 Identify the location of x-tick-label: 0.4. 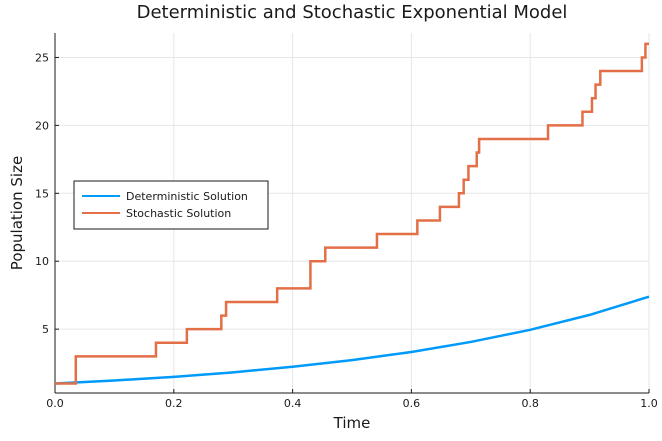
(293, 403).